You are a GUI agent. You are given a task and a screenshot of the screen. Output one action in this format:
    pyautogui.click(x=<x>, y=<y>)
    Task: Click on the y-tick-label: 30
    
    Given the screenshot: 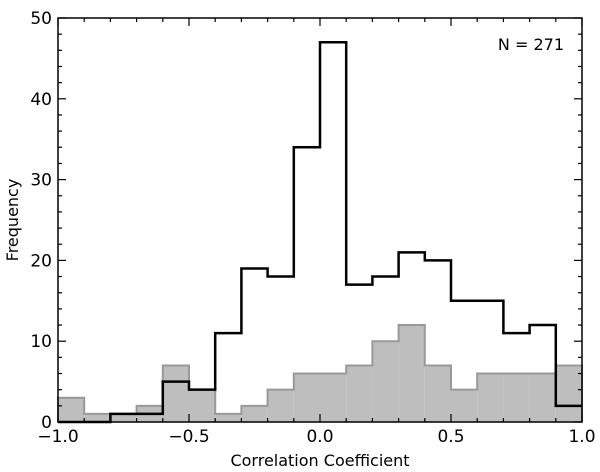 What is the action you would take?
    pyautogui.click(x=41, y=181)
    